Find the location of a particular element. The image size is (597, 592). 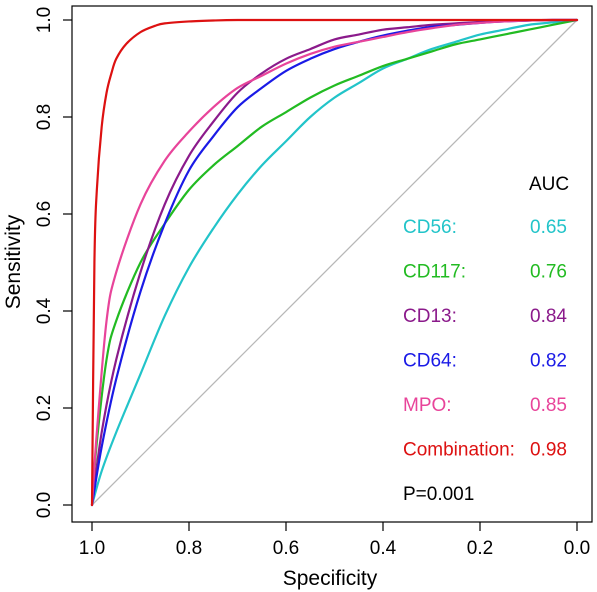

legend-auc-cd56: 0.65 is located at coordinates (548, 227).